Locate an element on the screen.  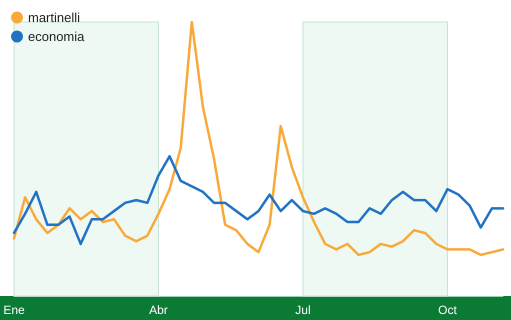
legend-label: economia is located at coordinates (57, 36).